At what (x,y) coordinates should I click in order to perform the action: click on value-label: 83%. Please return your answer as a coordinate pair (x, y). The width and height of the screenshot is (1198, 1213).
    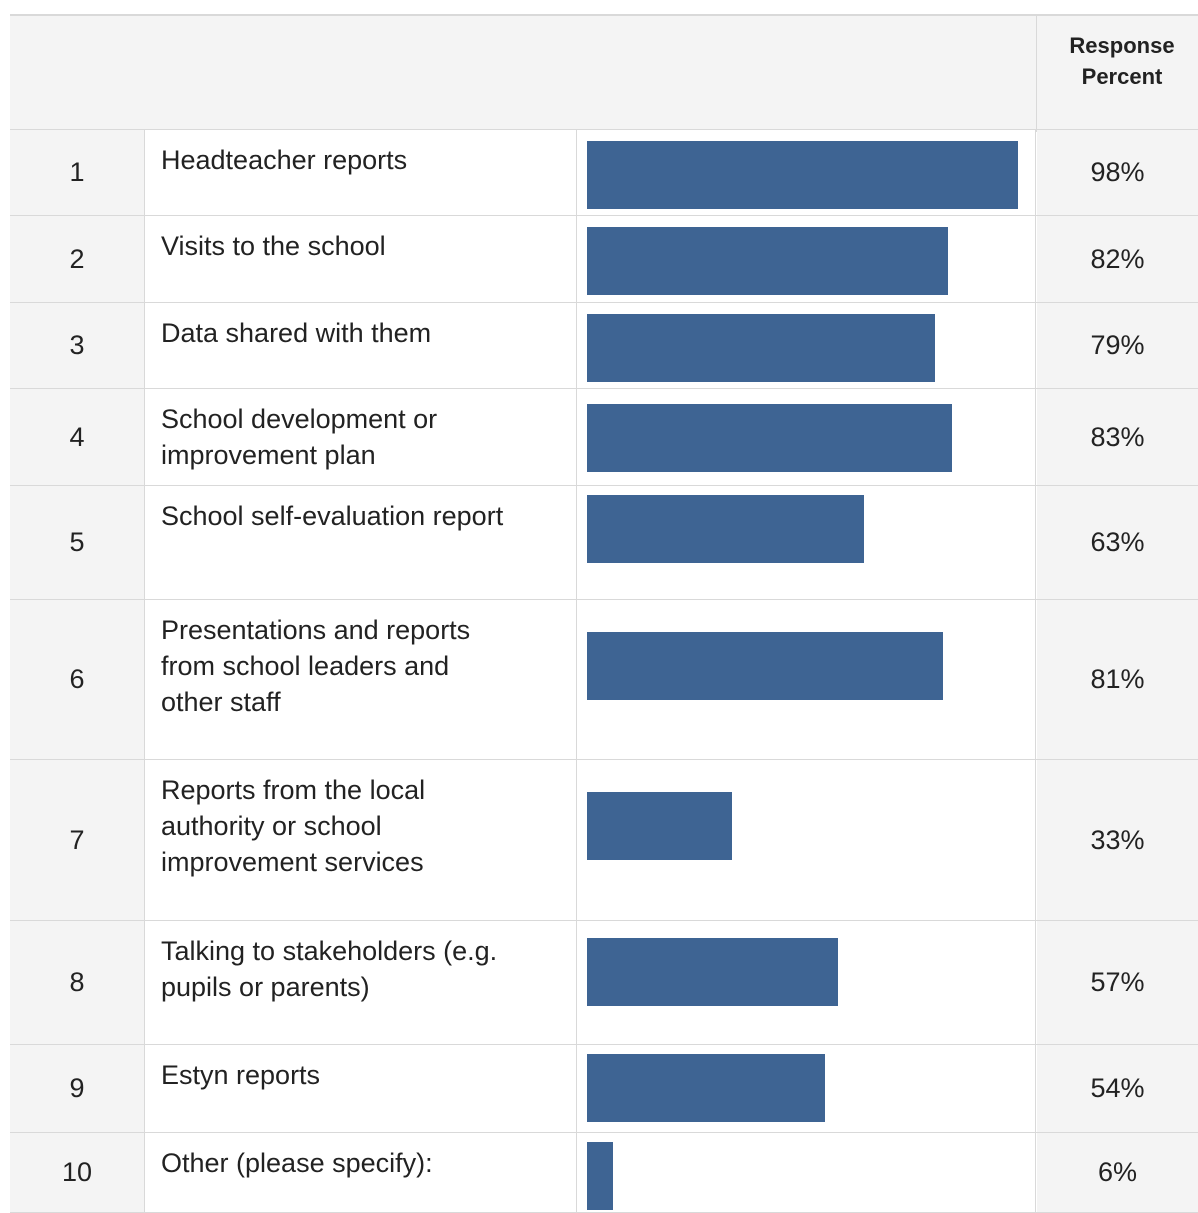
    Looking at the image, I should click on (1117, 437).